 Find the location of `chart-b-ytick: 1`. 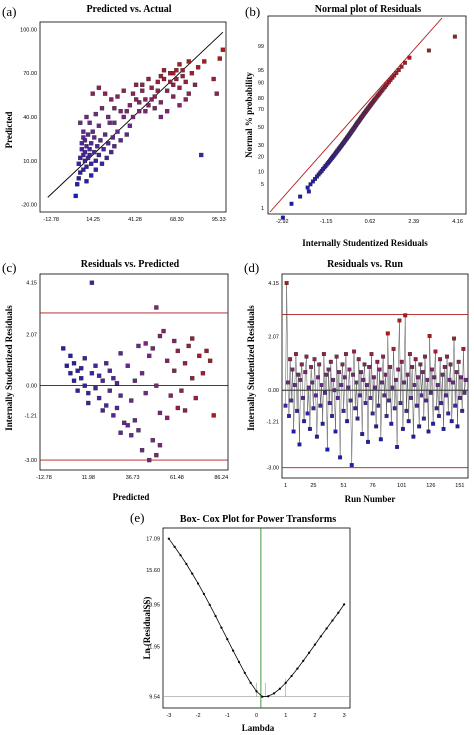

chart-b-ytick: 1 is located at coordinates (262, 209).